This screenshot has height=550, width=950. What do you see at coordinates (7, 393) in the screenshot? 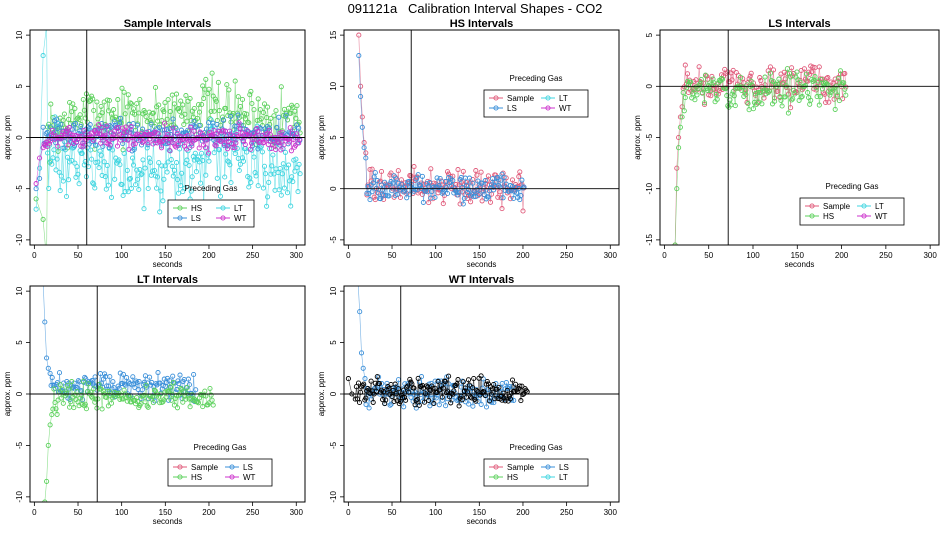
I see `y-axis-label: approx. ppm` at bounding box center [7, 393].